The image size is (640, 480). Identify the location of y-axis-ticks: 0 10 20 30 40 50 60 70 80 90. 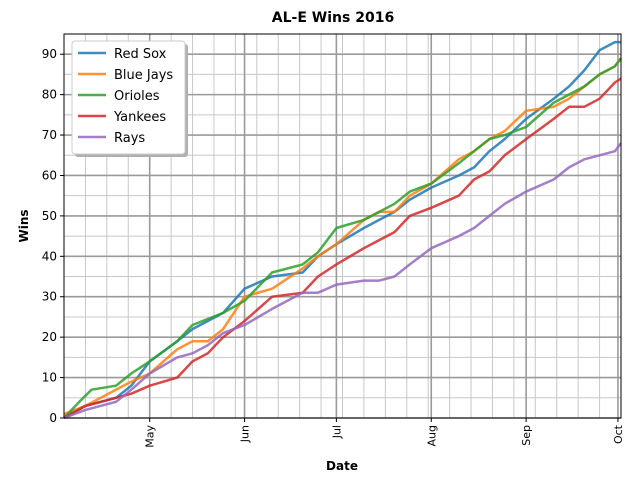
(53, 236).